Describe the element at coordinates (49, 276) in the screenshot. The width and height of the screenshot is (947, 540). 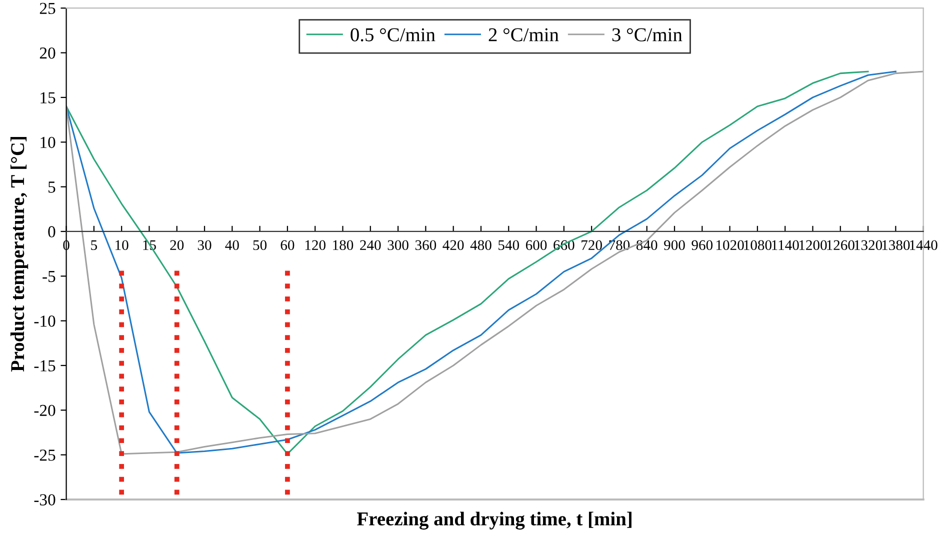
I see `y-tick-label: -5` at that location.